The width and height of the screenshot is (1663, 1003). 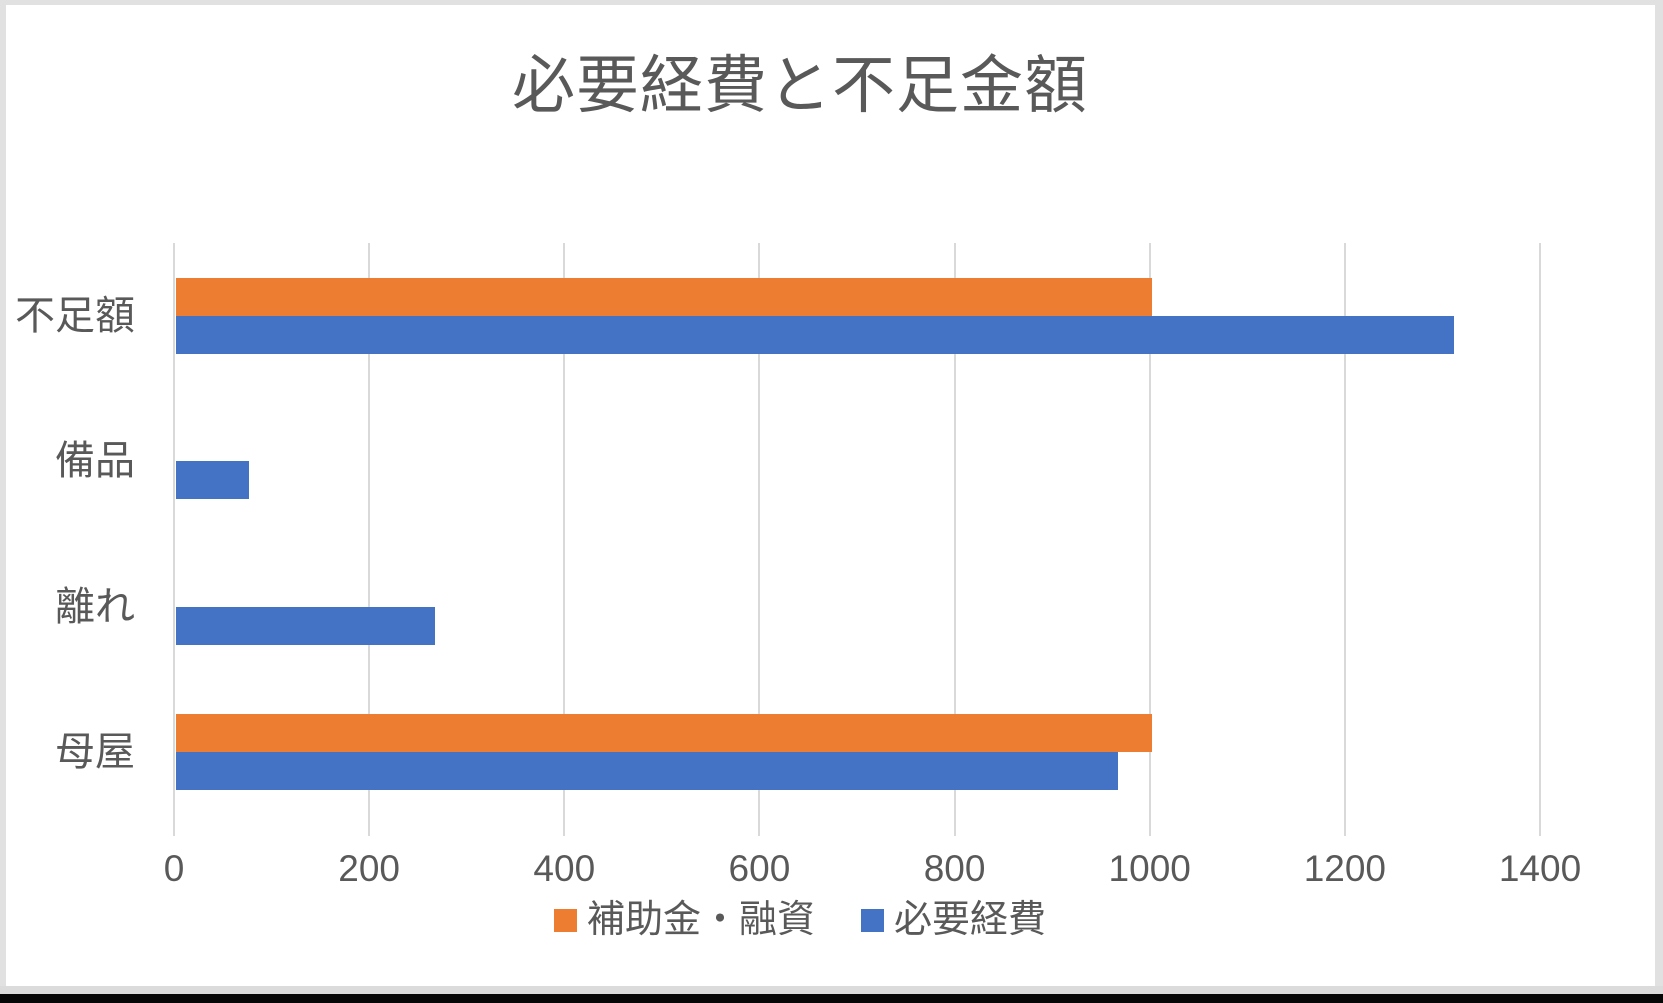 I want to click on category-label: 備品, so click(x=95, y=461).